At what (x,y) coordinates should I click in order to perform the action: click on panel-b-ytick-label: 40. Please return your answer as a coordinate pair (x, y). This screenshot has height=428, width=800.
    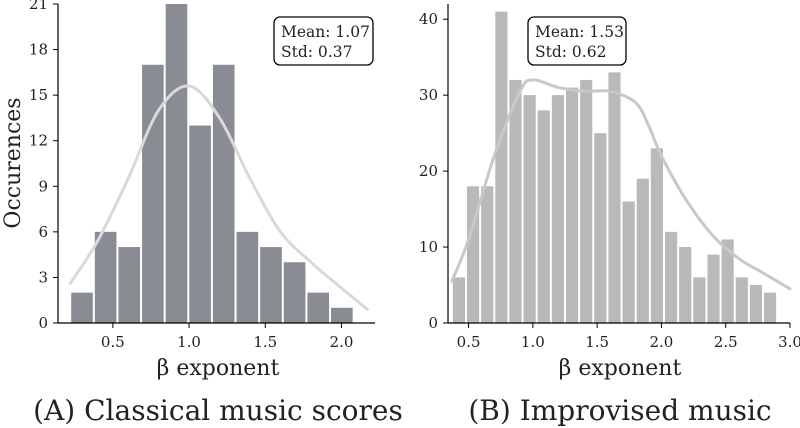
    Looking at the image, I should click on (428, 19).